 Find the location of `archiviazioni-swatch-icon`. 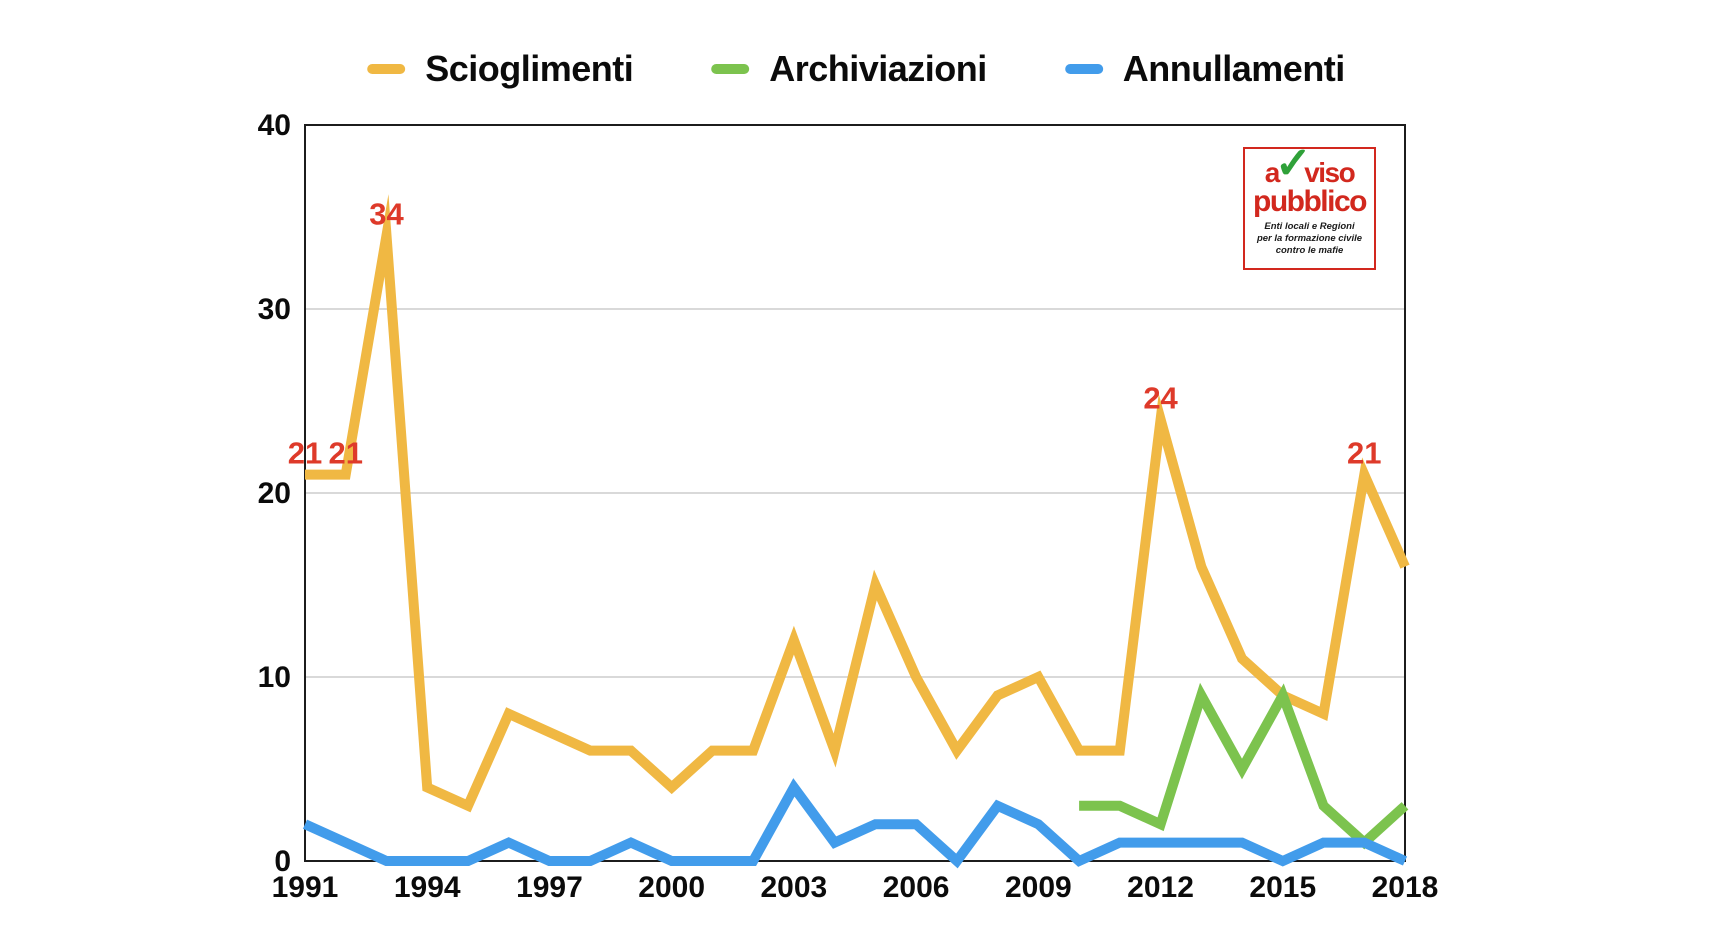

archiviazioni-swatch-icon is located at coordinates (730, 69).